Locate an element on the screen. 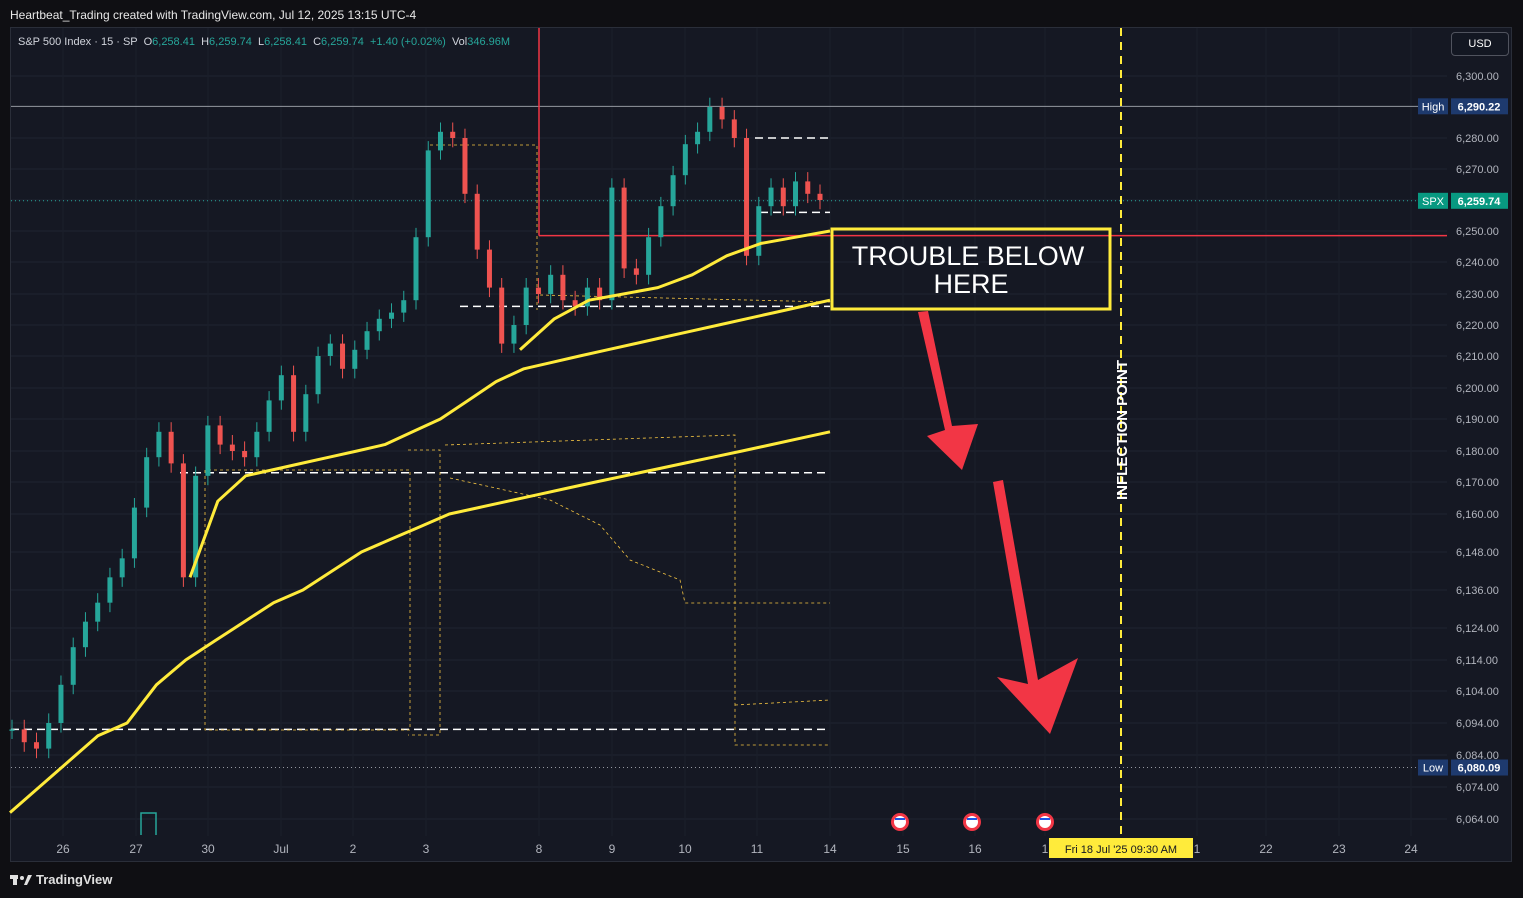 Image resolution: width=1523 pixels, height=898 pixels. time-tick-label: 10 is located at coordinates (685, 849).